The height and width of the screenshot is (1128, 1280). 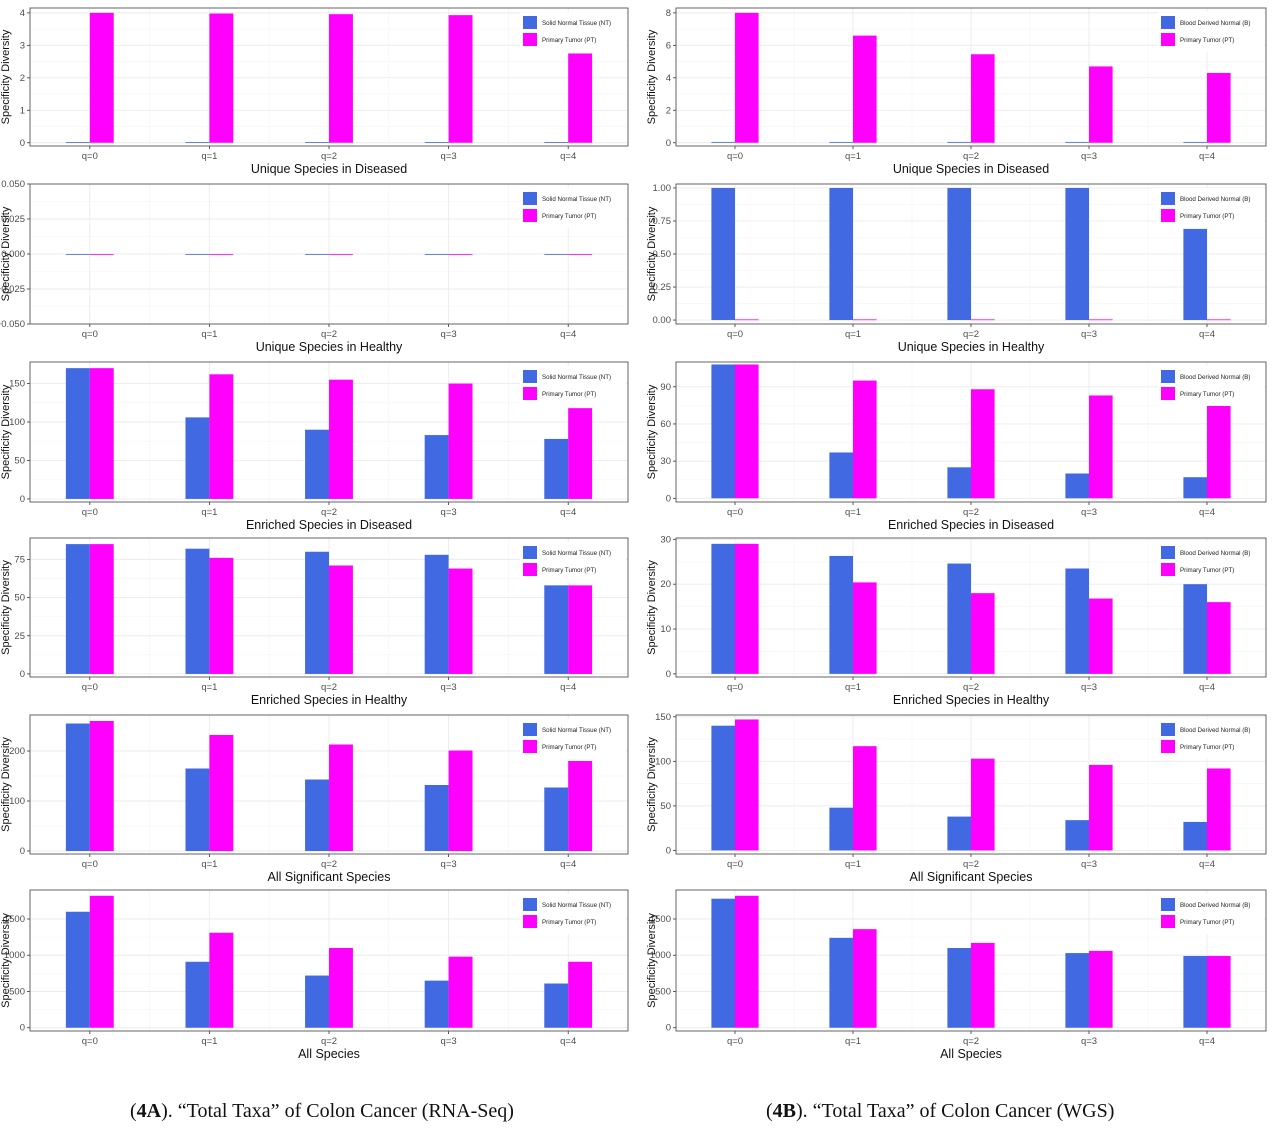 I want to click on y-tick-label: 100, so click(x=663, y=761).